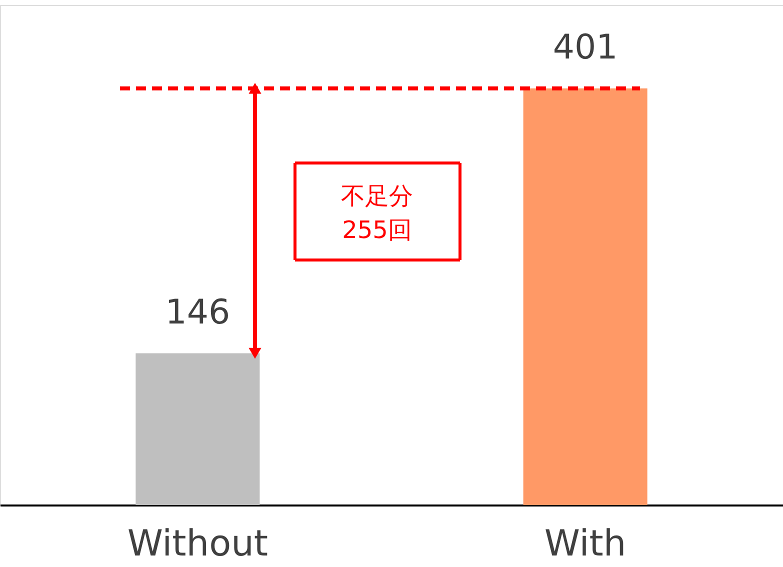 The image size is (783, 567). What do you see at coordinates (197, 312) in the screenshot?
I see `data-label: 146` at bounding box center [197, 312].